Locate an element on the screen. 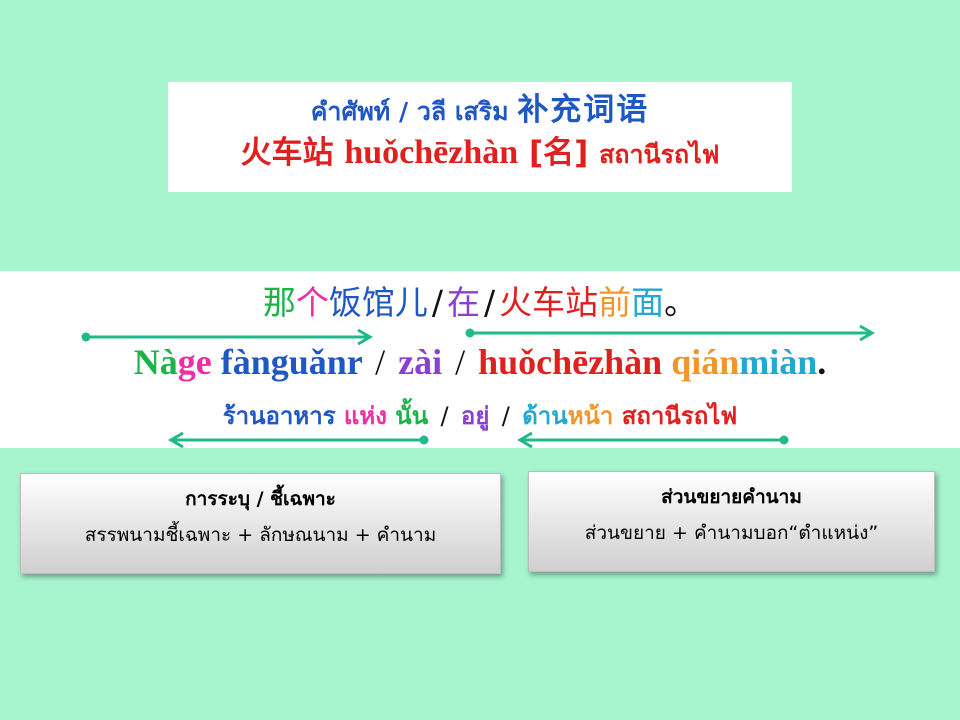 This screenshot has width=960, height=720. pinyin-segment: qián is located at coordinates (705, 362).